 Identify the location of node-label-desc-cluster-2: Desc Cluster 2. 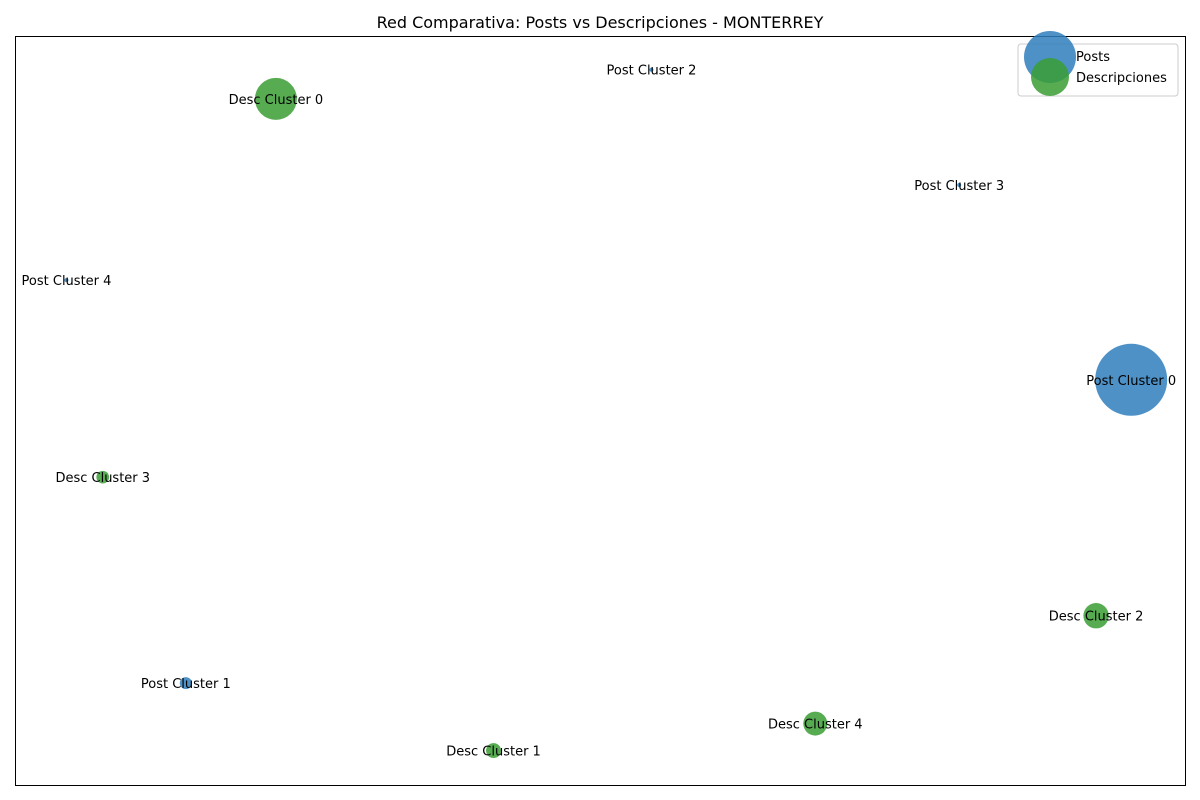
(1096, 617).